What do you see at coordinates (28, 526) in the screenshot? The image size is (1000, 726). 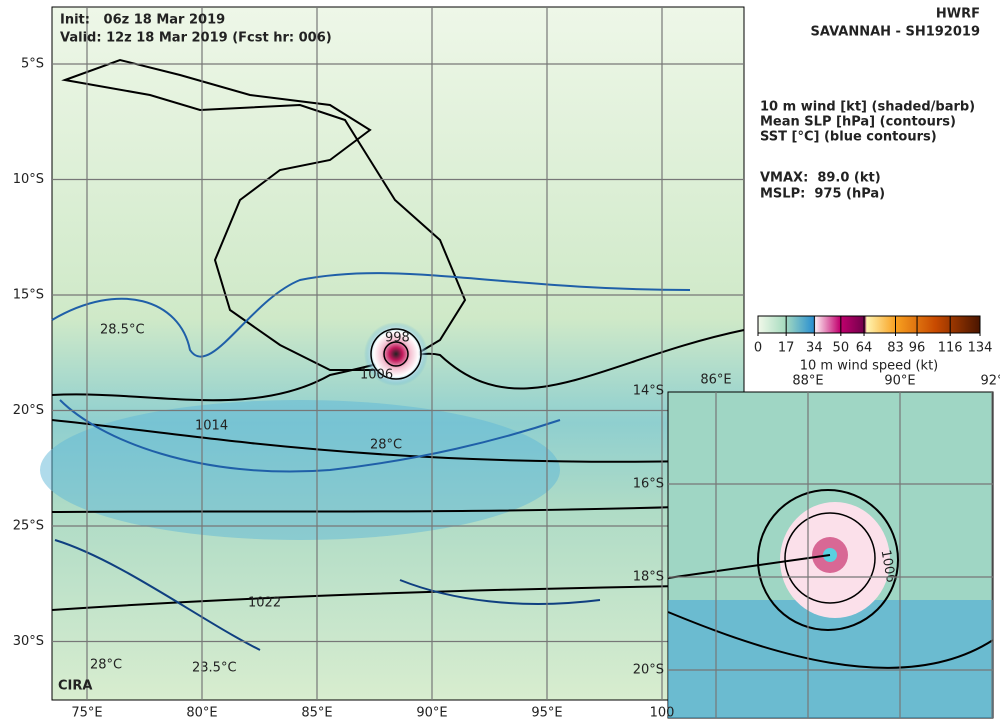 I see `lat-label: 25°S` at bounding box center [28, 526].